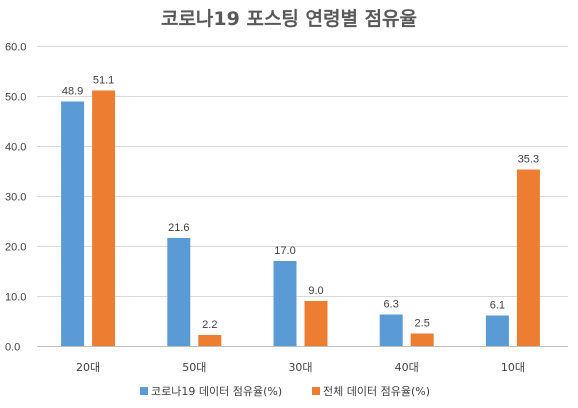 The width and height of the screenshot is (578, 408). I want to click on legend-label: 코로나19 데이터 점유율(%), so click(216, 391).